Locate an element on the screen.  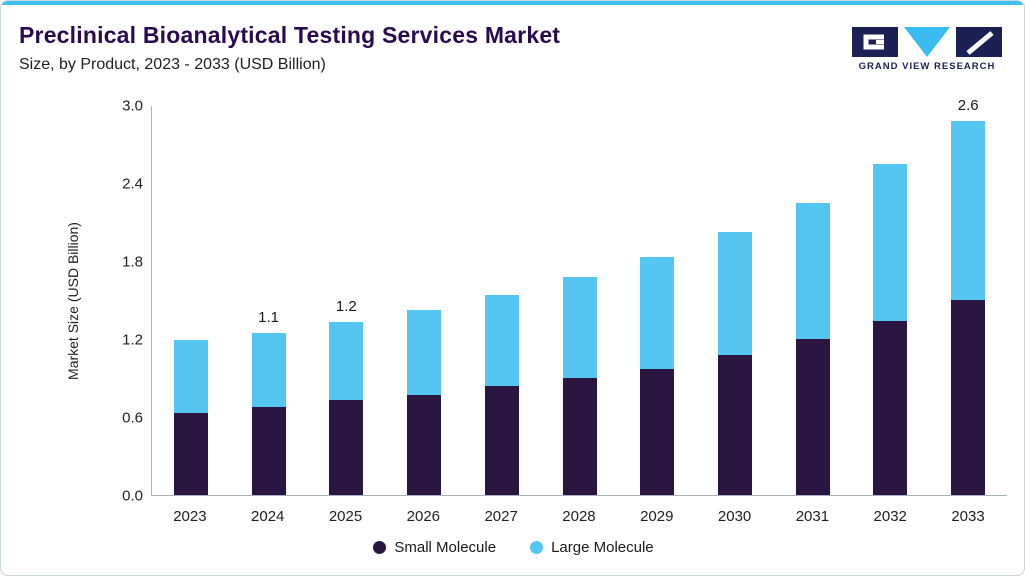
stacked-bar-2029 is located at coordinates (657, 376).